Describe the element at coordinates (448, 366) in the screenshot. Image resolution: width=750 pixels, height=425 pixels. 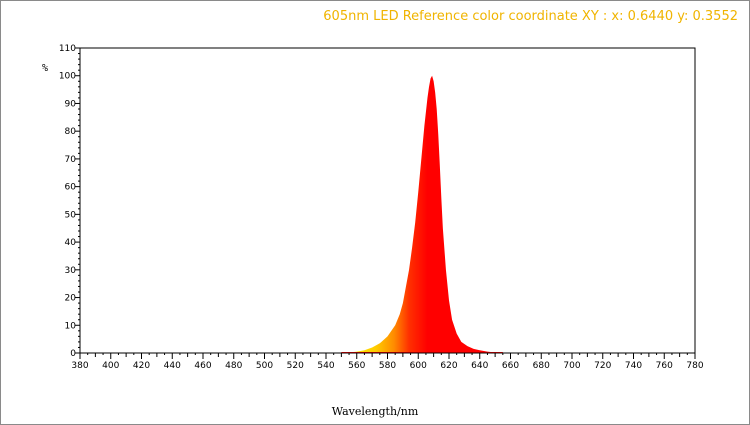
I see `x-tick-label: 620` at that location.